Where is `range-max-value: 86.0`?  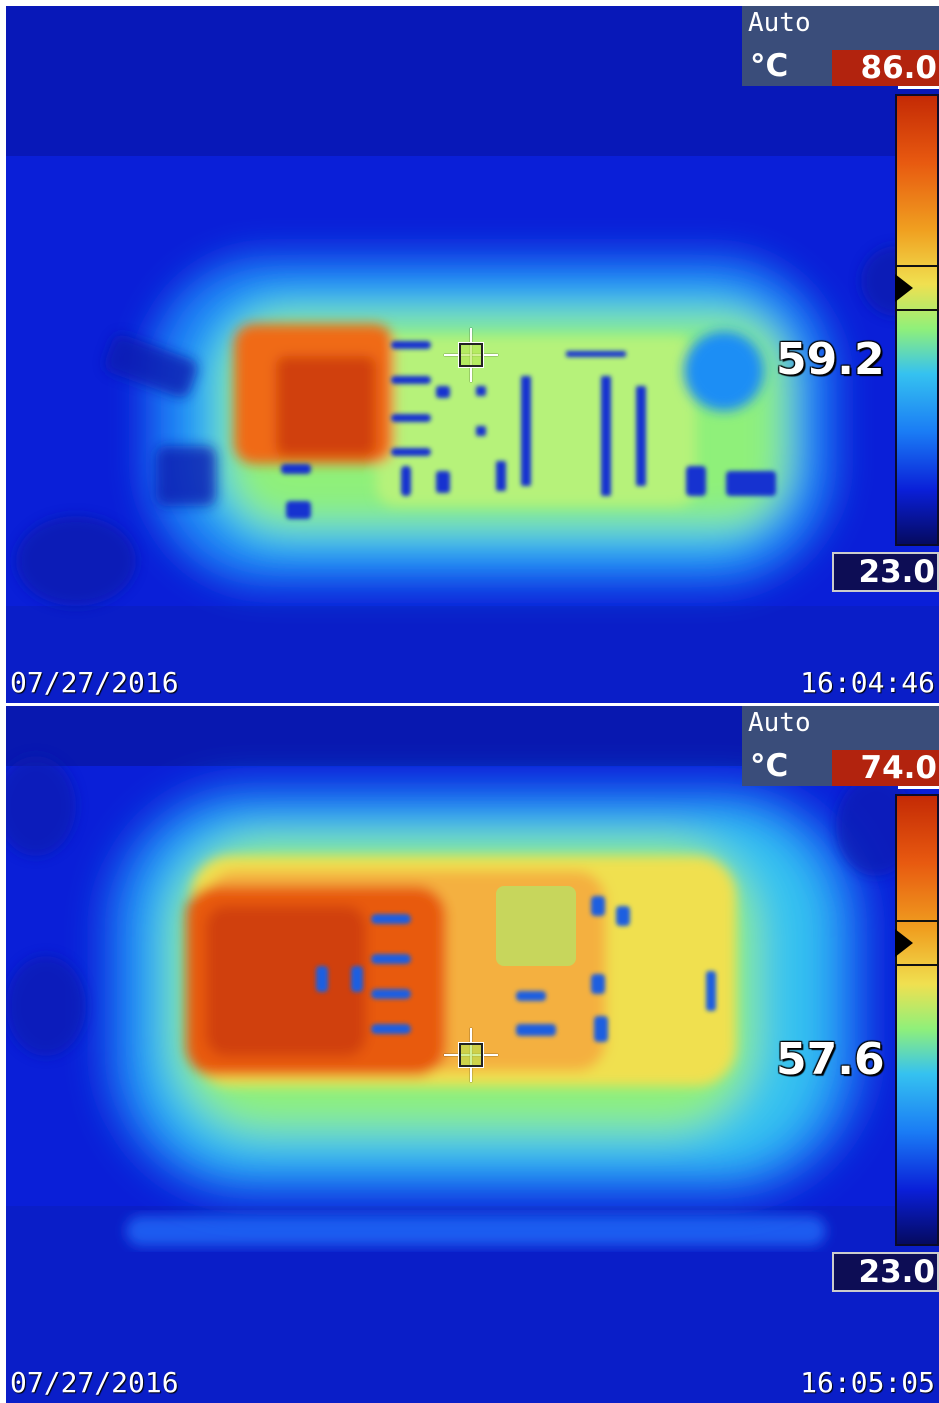 range-max-value: 86.0 is located at coordinates (885, 68).